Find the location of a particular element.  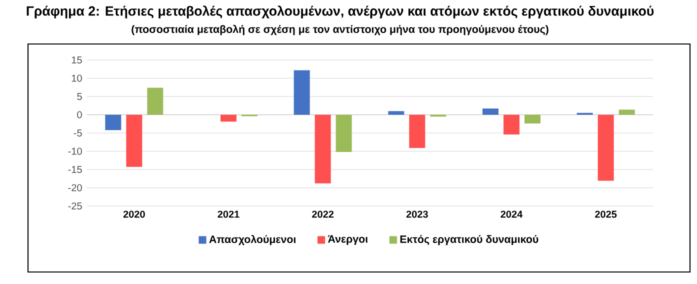

x-tick-label: 2022 is located at coordinates (323, 214).